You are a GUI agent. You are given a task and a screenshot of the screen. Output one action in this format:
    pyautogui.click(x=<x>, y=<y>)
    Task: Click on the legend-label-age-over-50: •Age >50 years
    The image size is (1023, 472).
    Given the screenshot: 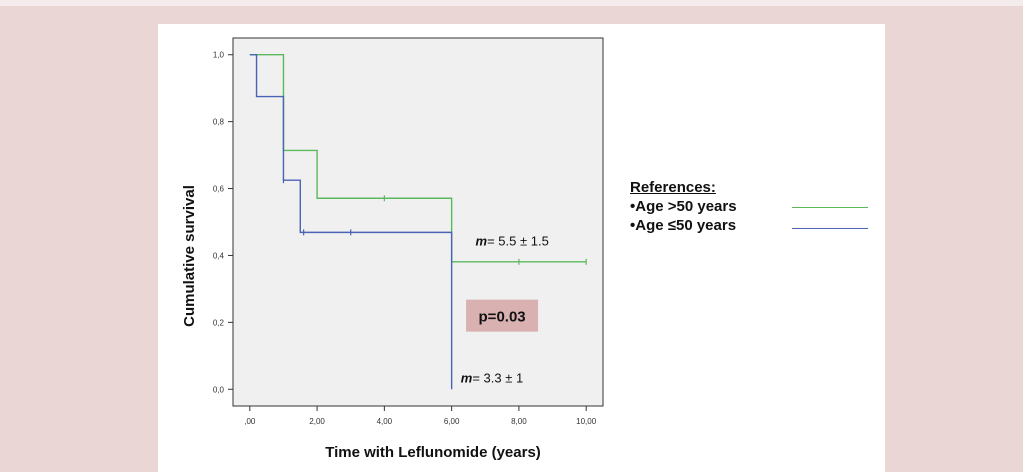 What is the action you would take?
    pyautogui.click(x=683, y=206)
    